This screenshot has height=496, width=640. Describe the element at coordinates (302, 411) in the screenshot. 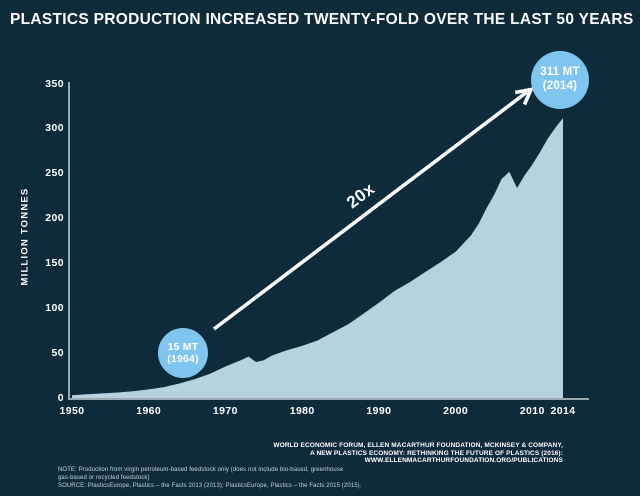

I see `x-tick-label: 1980` at that location.